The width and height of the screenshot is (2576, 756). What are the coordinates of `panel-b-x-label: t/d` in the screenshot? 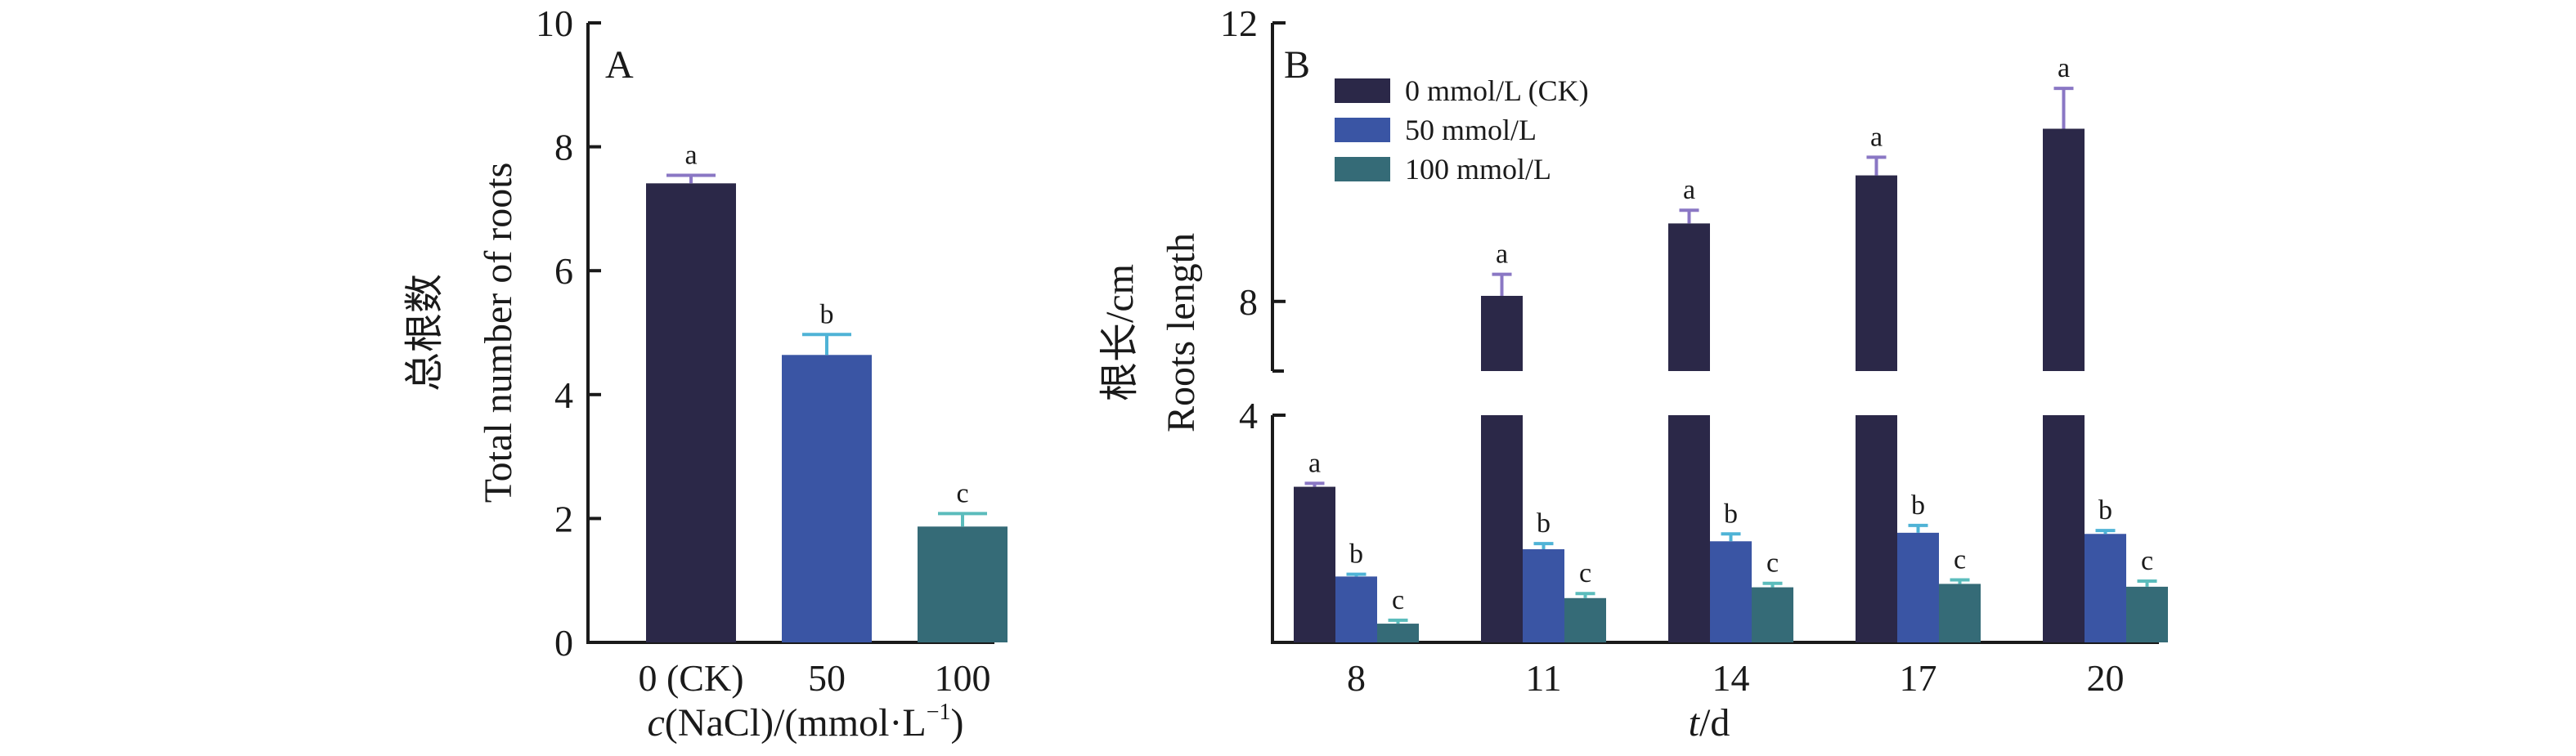 It's located at (1710, 723).